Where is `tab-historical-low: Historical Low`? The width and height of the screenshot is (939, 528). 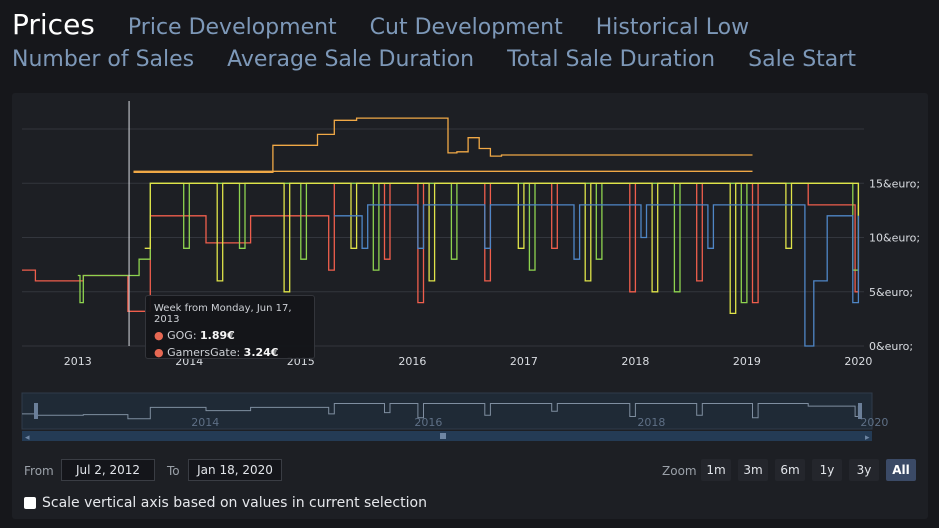
tab-historical-low: Historical Low is located at coordinates (672, 27).